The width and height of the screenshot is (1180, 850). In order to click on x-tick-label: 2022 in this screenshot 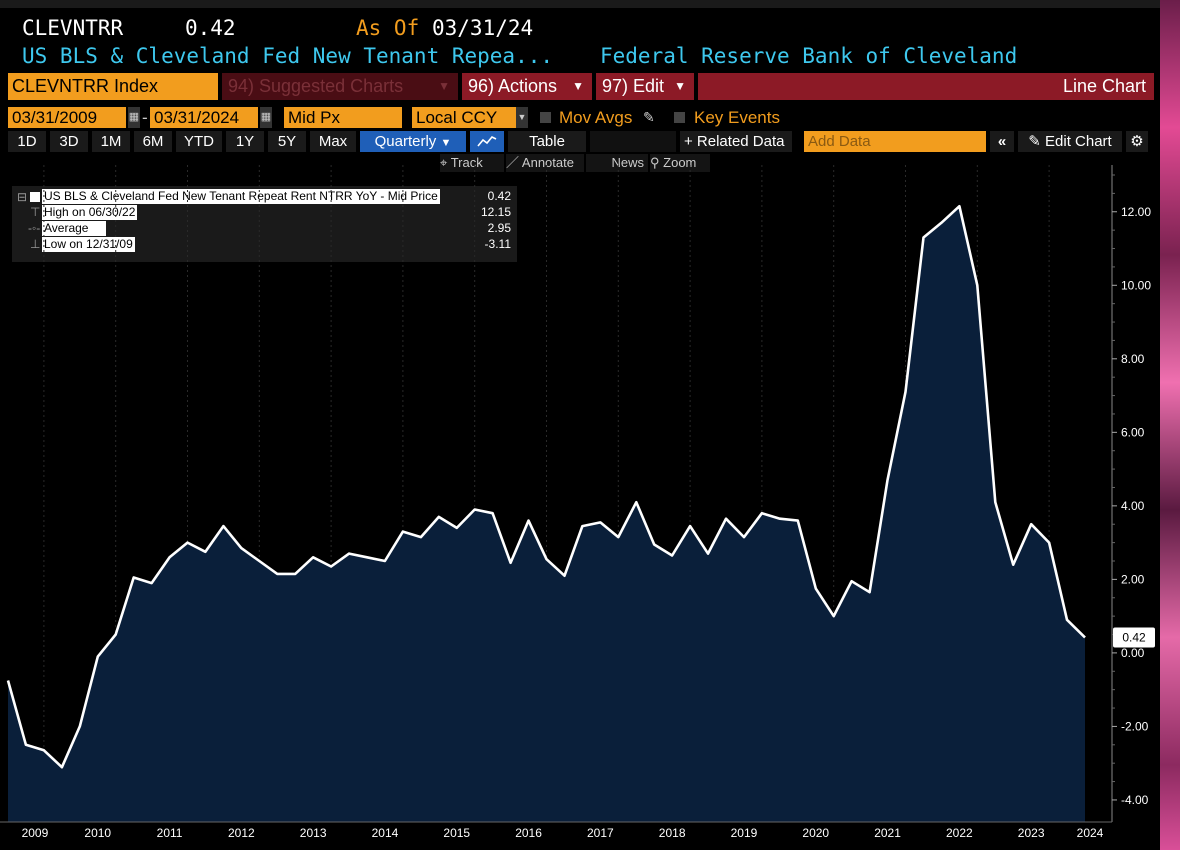, I will do `click(959, 833)`.